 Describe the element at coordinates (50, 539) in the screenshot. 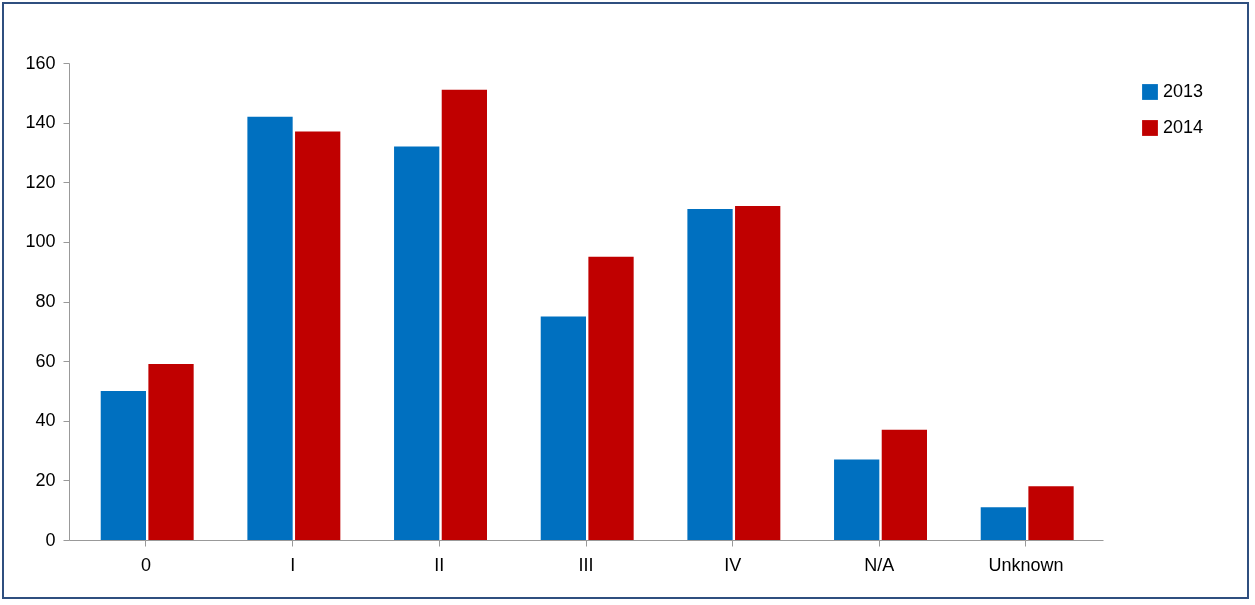

I see `y-tick-label: 0` at that location.